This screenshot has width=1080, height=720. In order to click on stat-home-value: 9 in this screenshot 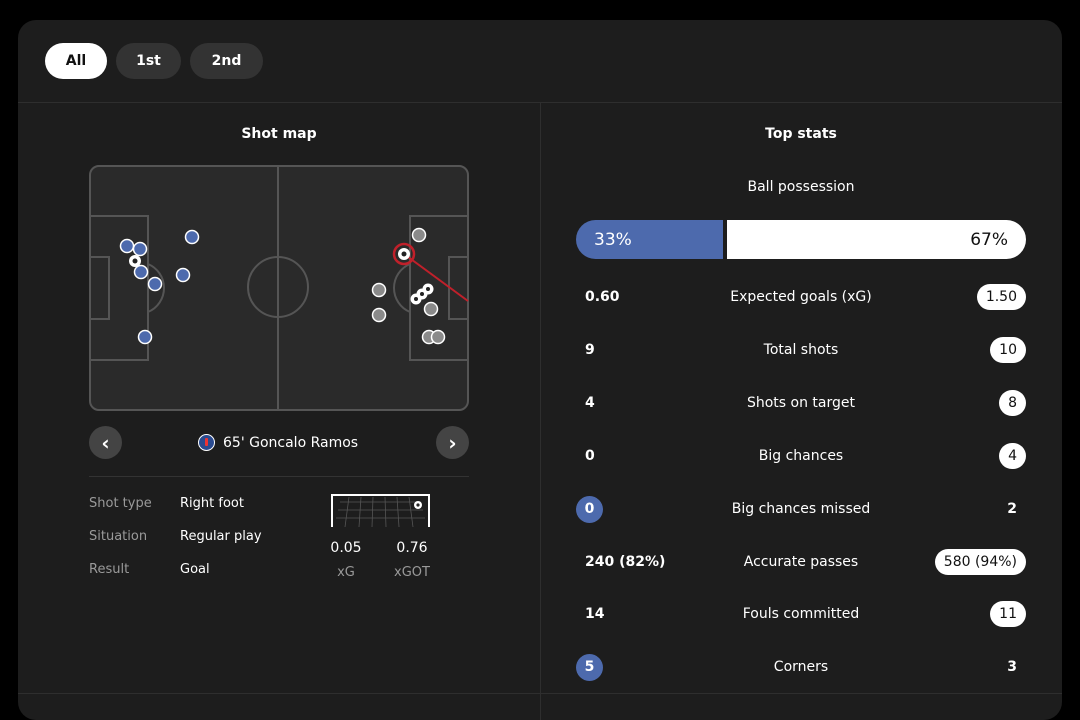, I will do `click(590, 350)`.